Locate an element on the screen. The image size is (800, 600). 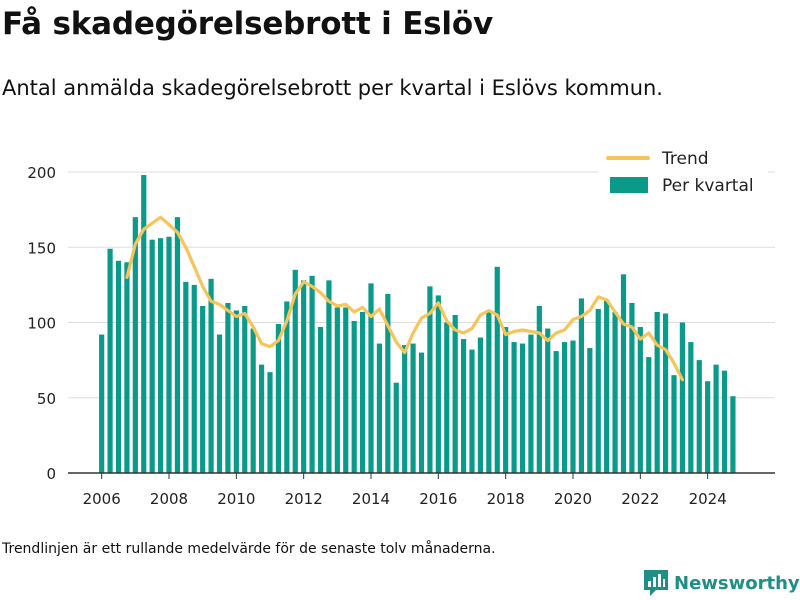
chart-title: Få skadegörelsebrott i Eslöv is located at coordinates (247, 24).